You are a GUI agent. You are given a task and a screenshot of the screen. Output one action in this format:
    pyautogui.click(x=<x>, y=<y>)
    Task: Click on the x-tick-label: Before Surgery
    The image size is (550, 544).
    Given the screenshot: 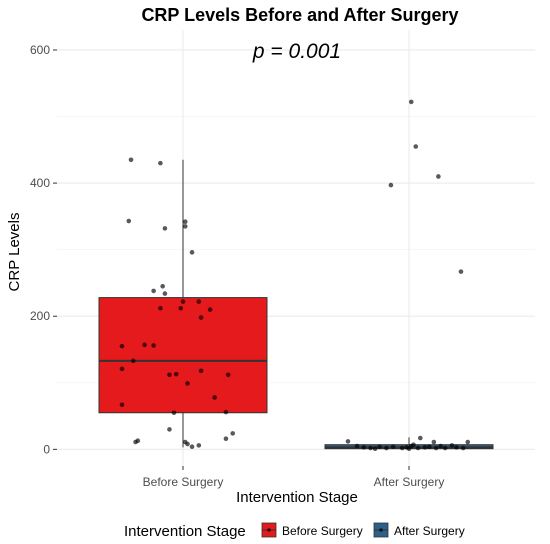 What is the action you would take?
    pyautogui.click(x=183, y=482)
    